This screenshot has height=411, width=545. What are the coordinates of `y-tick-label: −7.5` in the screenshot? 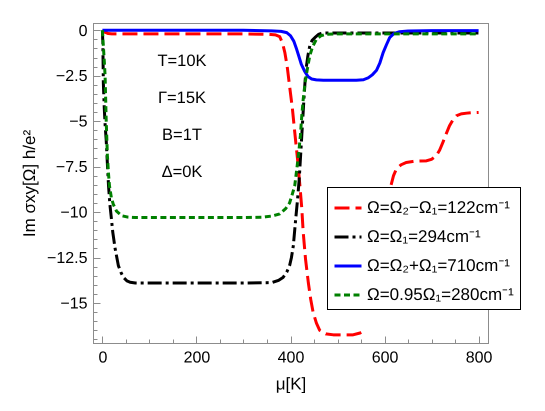 It's located at (72, 167).